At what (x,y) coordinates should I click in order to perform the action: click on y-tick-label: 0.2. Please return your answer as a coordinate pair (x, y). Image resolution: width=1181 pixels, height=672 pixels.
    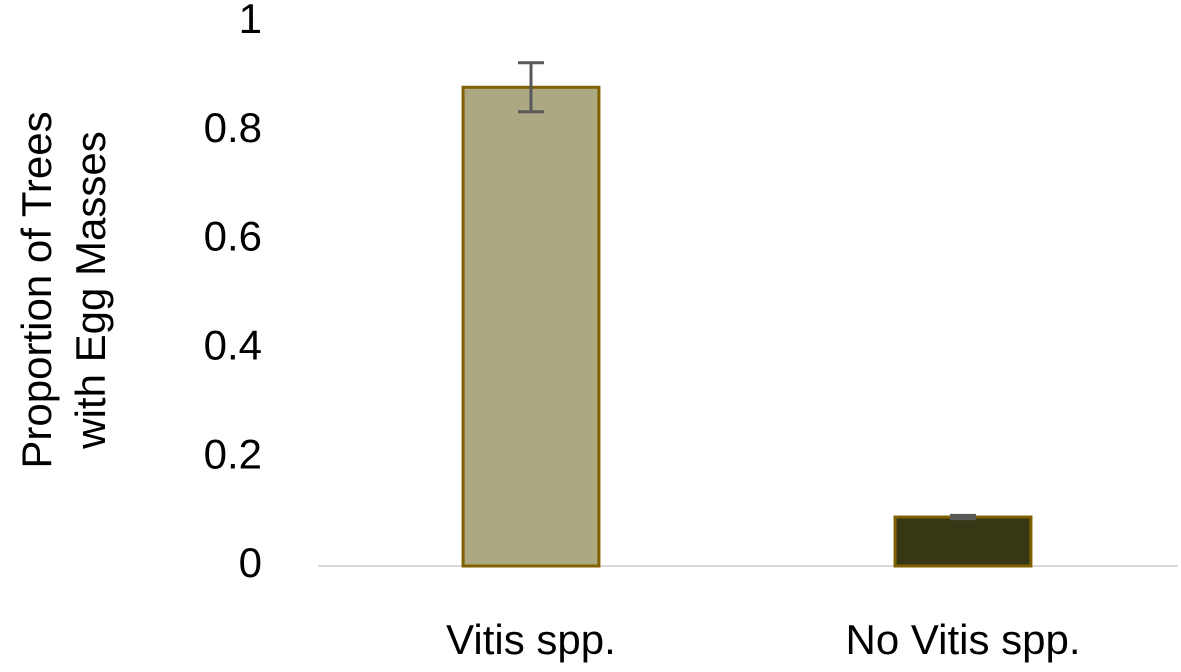
    Looking at the image, I should click on (233, 453).